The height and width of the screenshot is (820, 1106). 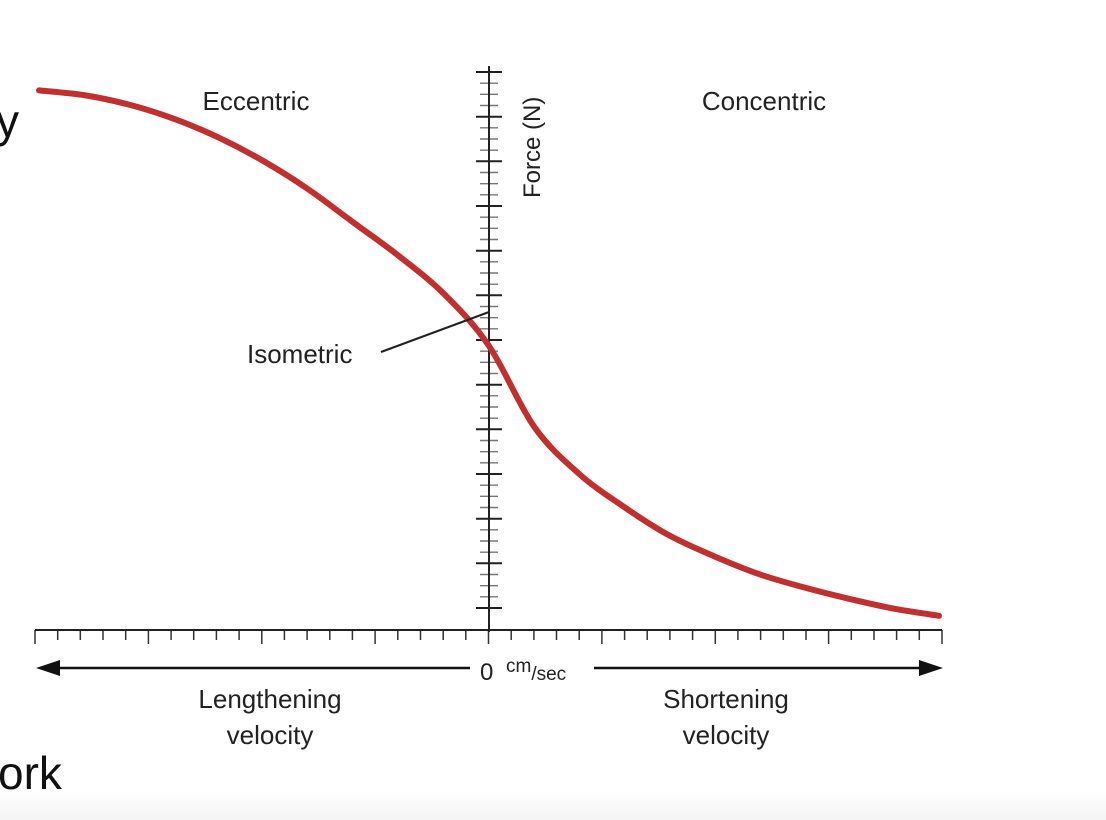 What do you see at coordinates (764, 101) in the screenshot?
I see `region-label-concentric: Concentric` at bounding box center [764, 101].